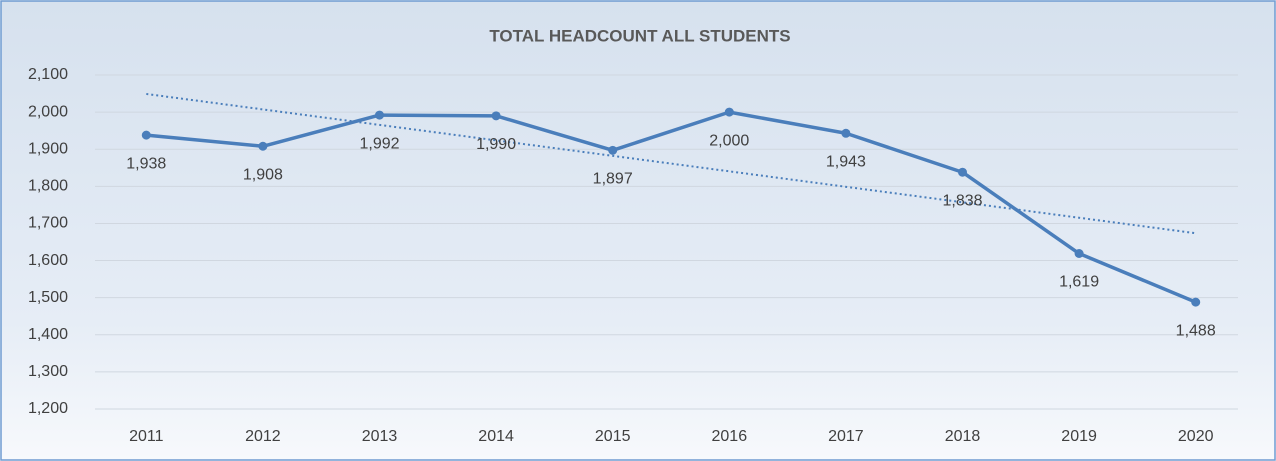 The height and width of the screenshot is (461, 1276). Describe the element at coordinates (48, 408) in the screenshot. I see `y-tick-label: 1,200` at that location.